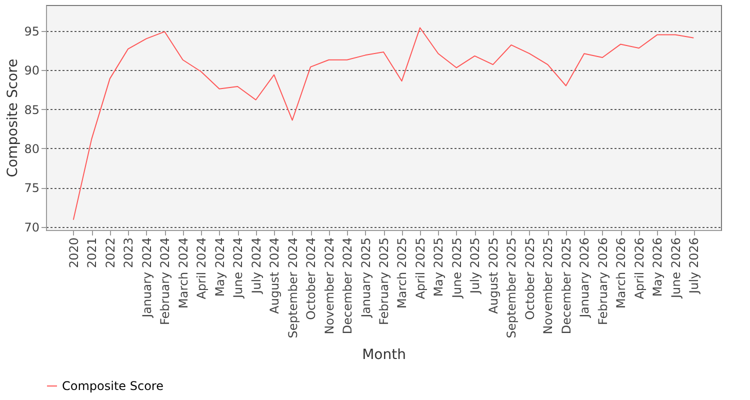 This screenshot has height=400, width=750. What do you see at coordinates (365, 278) in the screenshot?
I see `x-tick-label: January 2025` at bounding box center [365, 278].